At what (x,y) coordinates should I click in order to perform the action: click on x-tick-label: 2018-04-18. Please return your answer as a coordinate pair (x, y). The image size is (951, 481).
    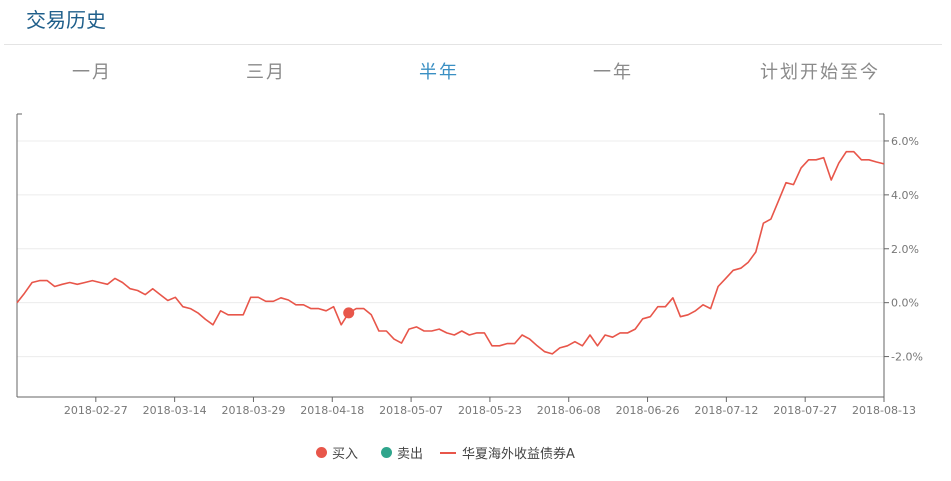
    Looking at the image, I should click on (332, 410).